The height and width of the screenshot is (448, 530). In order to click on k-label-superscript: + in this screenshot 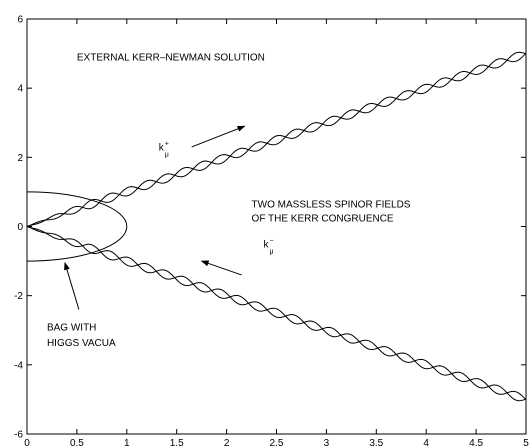, I will do `click(167, 143)`.